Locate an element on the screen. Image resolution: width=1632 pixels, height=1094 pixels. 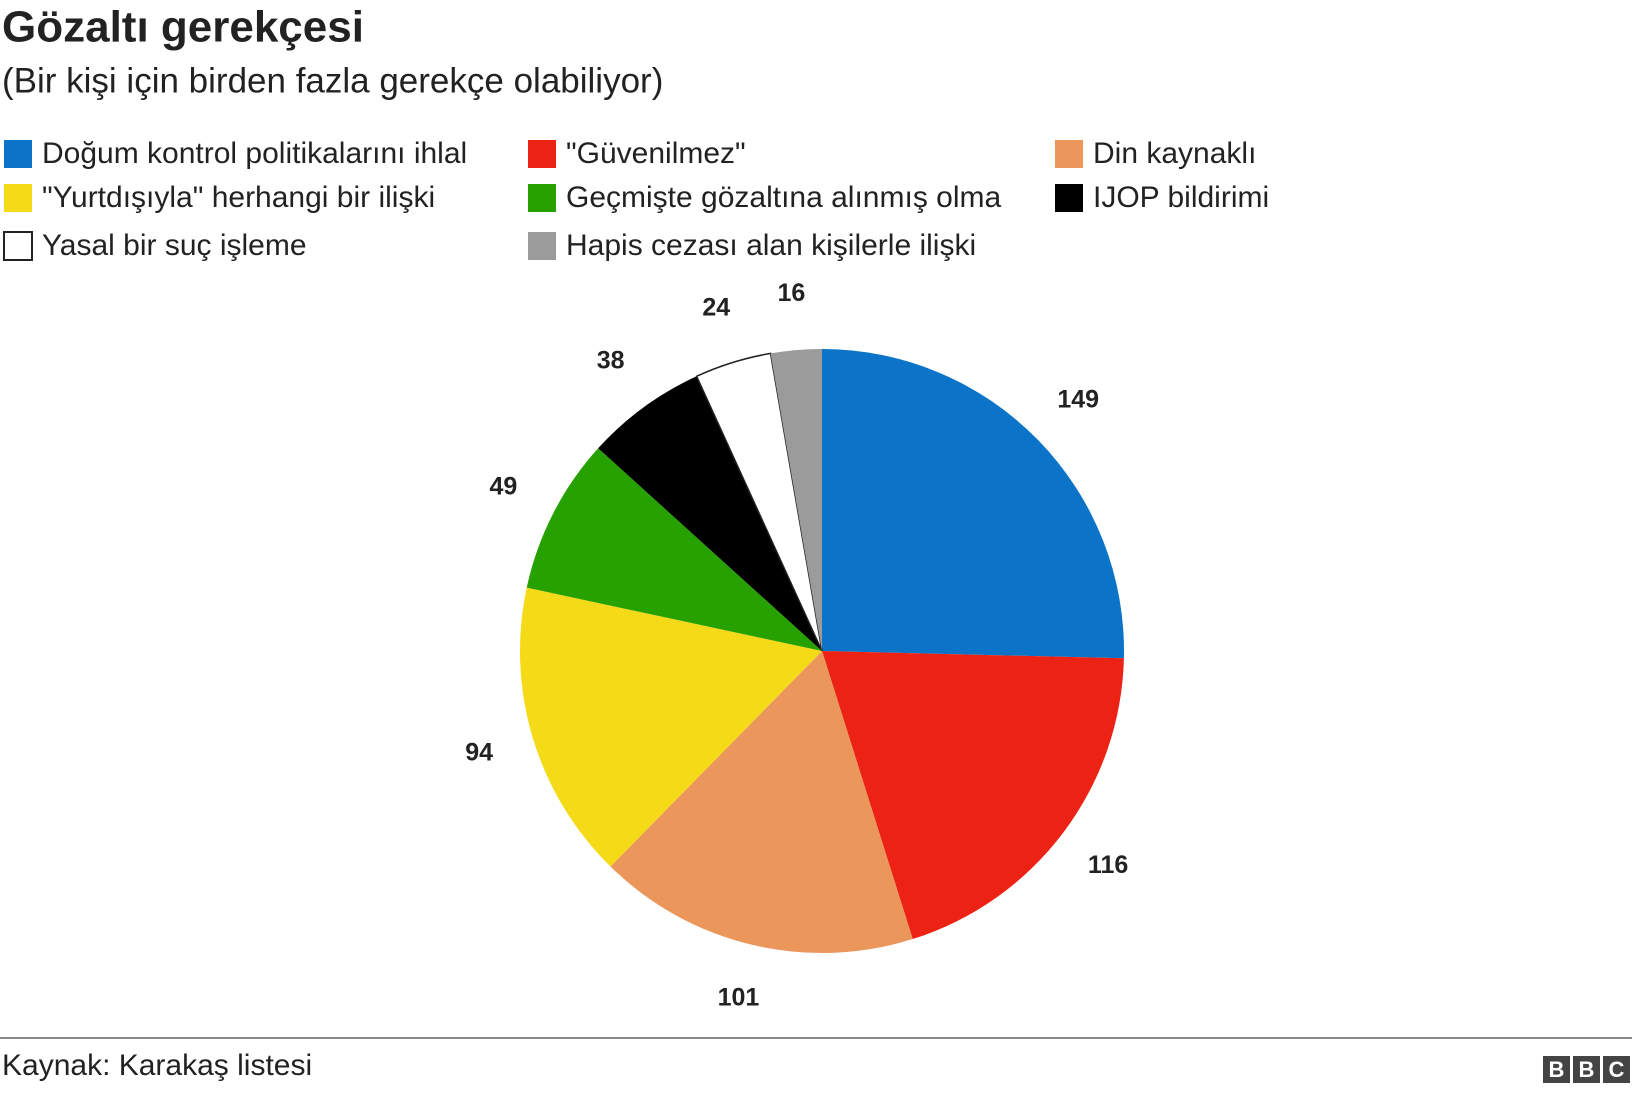
data-label: 116 is located at coordinates (1108, 865).